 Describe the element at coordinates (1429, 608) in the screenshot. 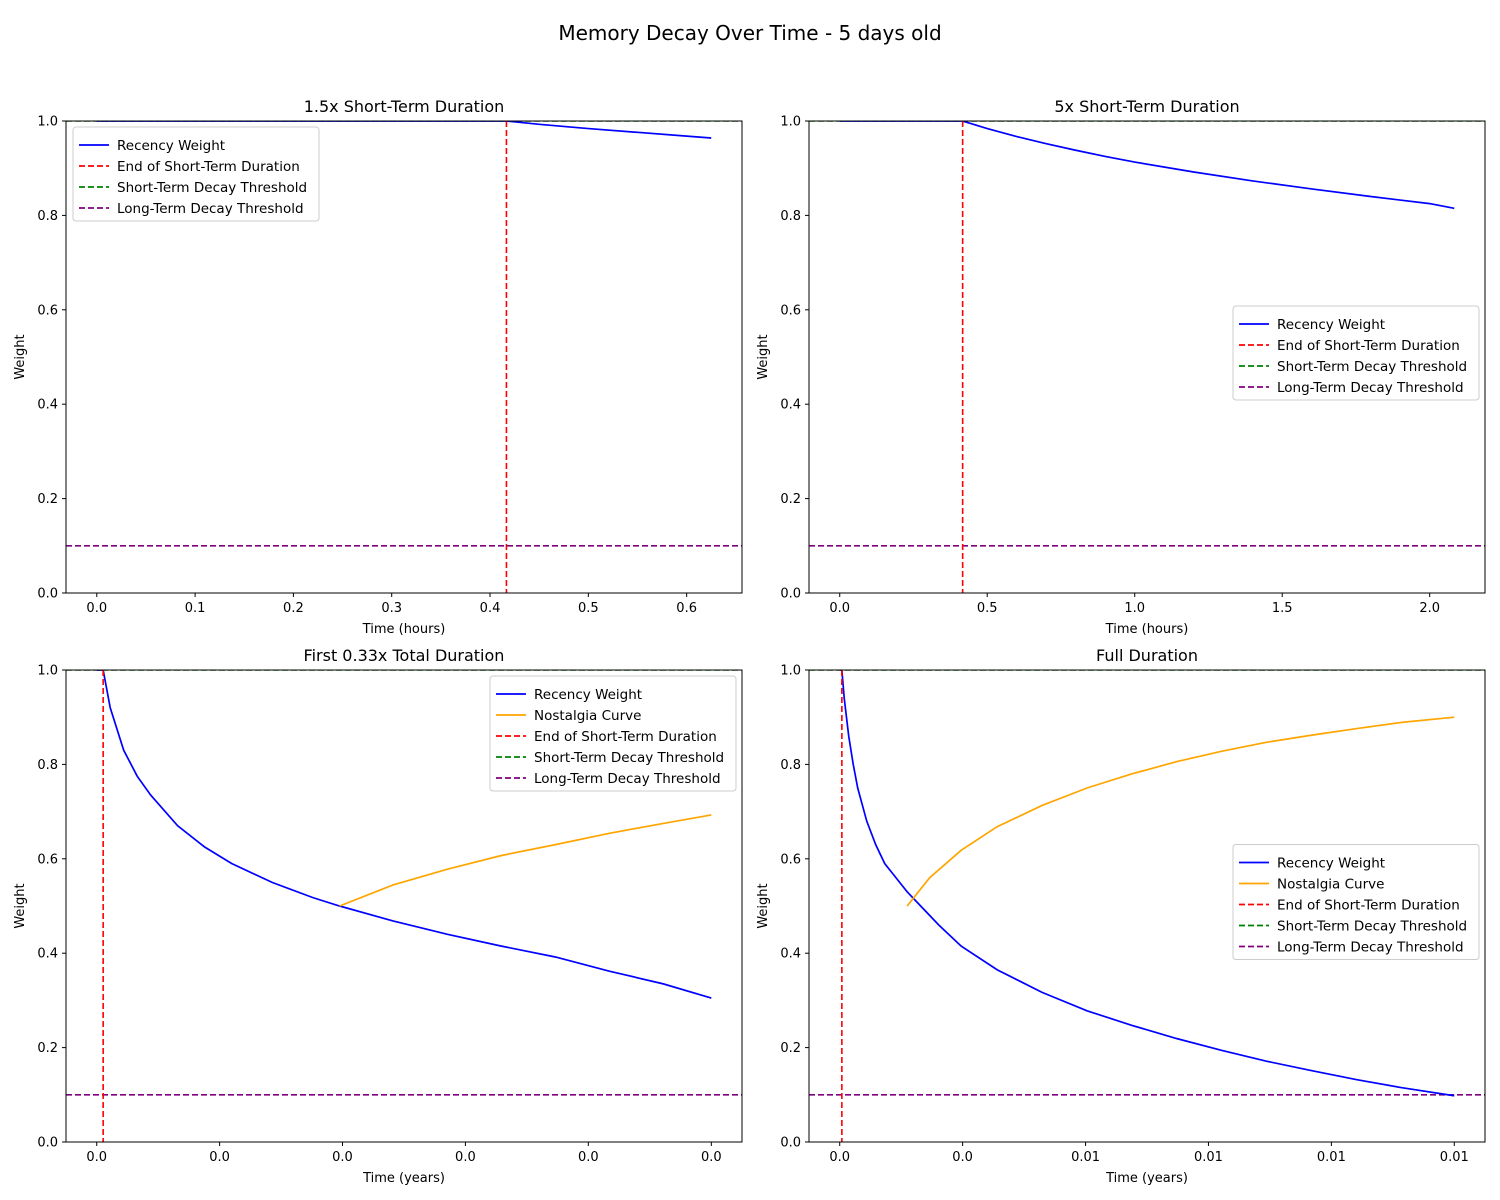

I see `x-tick-label: 2.0` at that location.